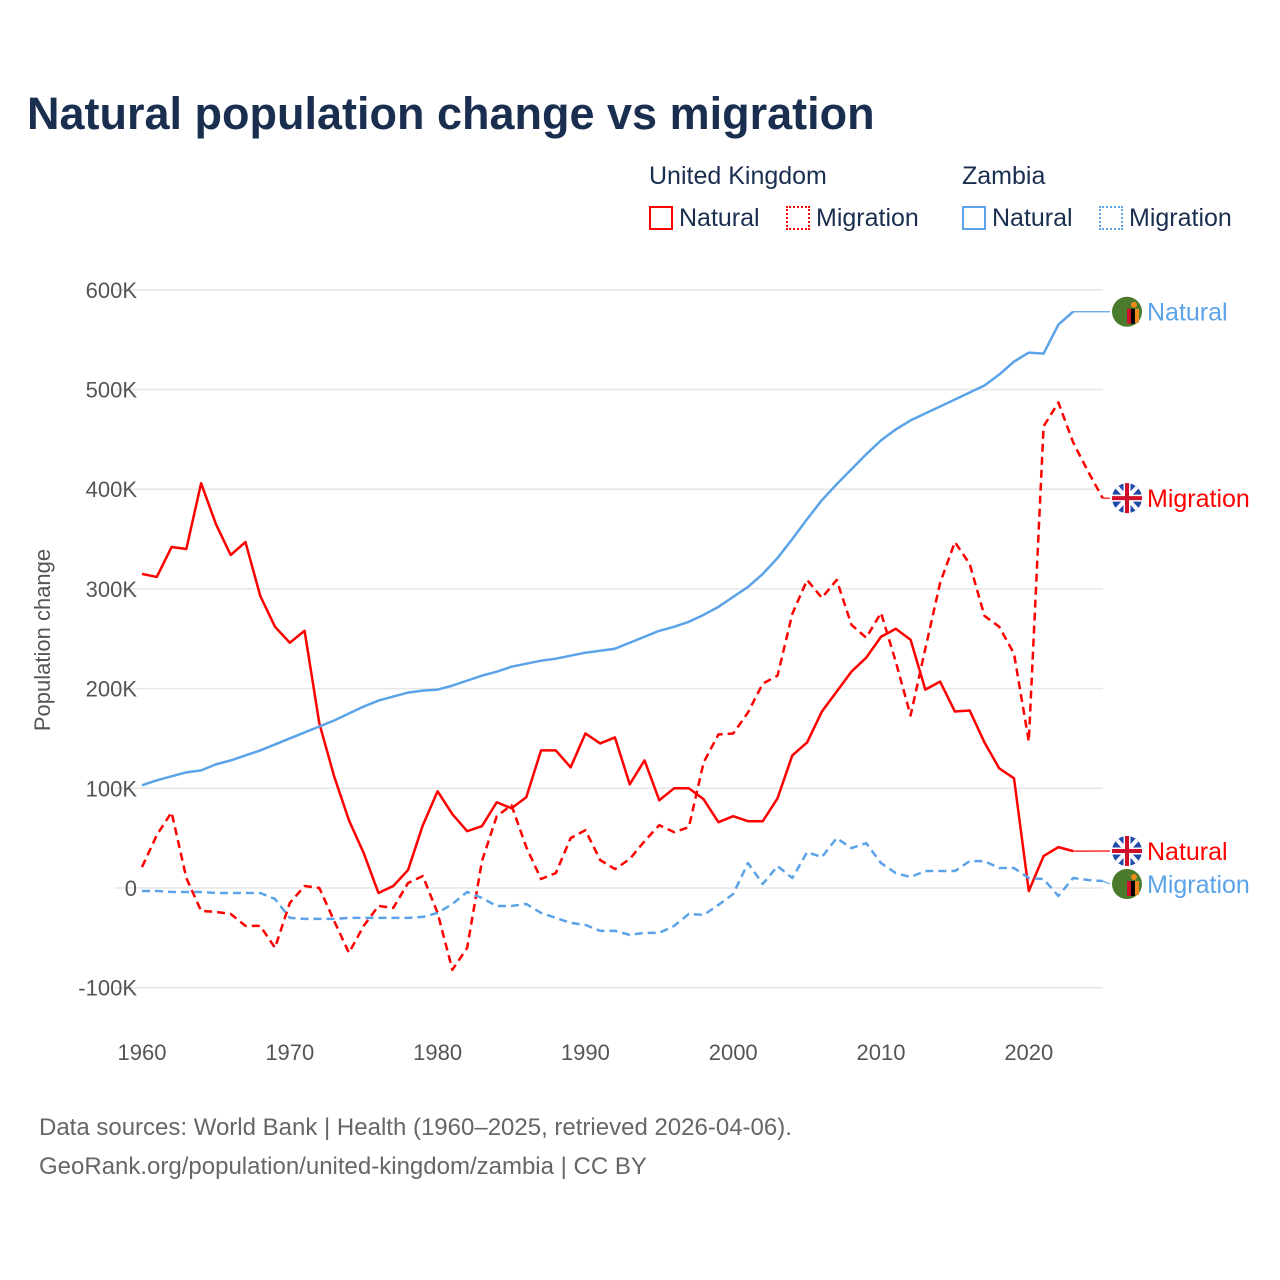 Image resolution: width=1280 pixels, height=1280 pixels. Describe the element at coordinates (131, 888) in the screenshot. I see `y-tick-label: 0` at that location.